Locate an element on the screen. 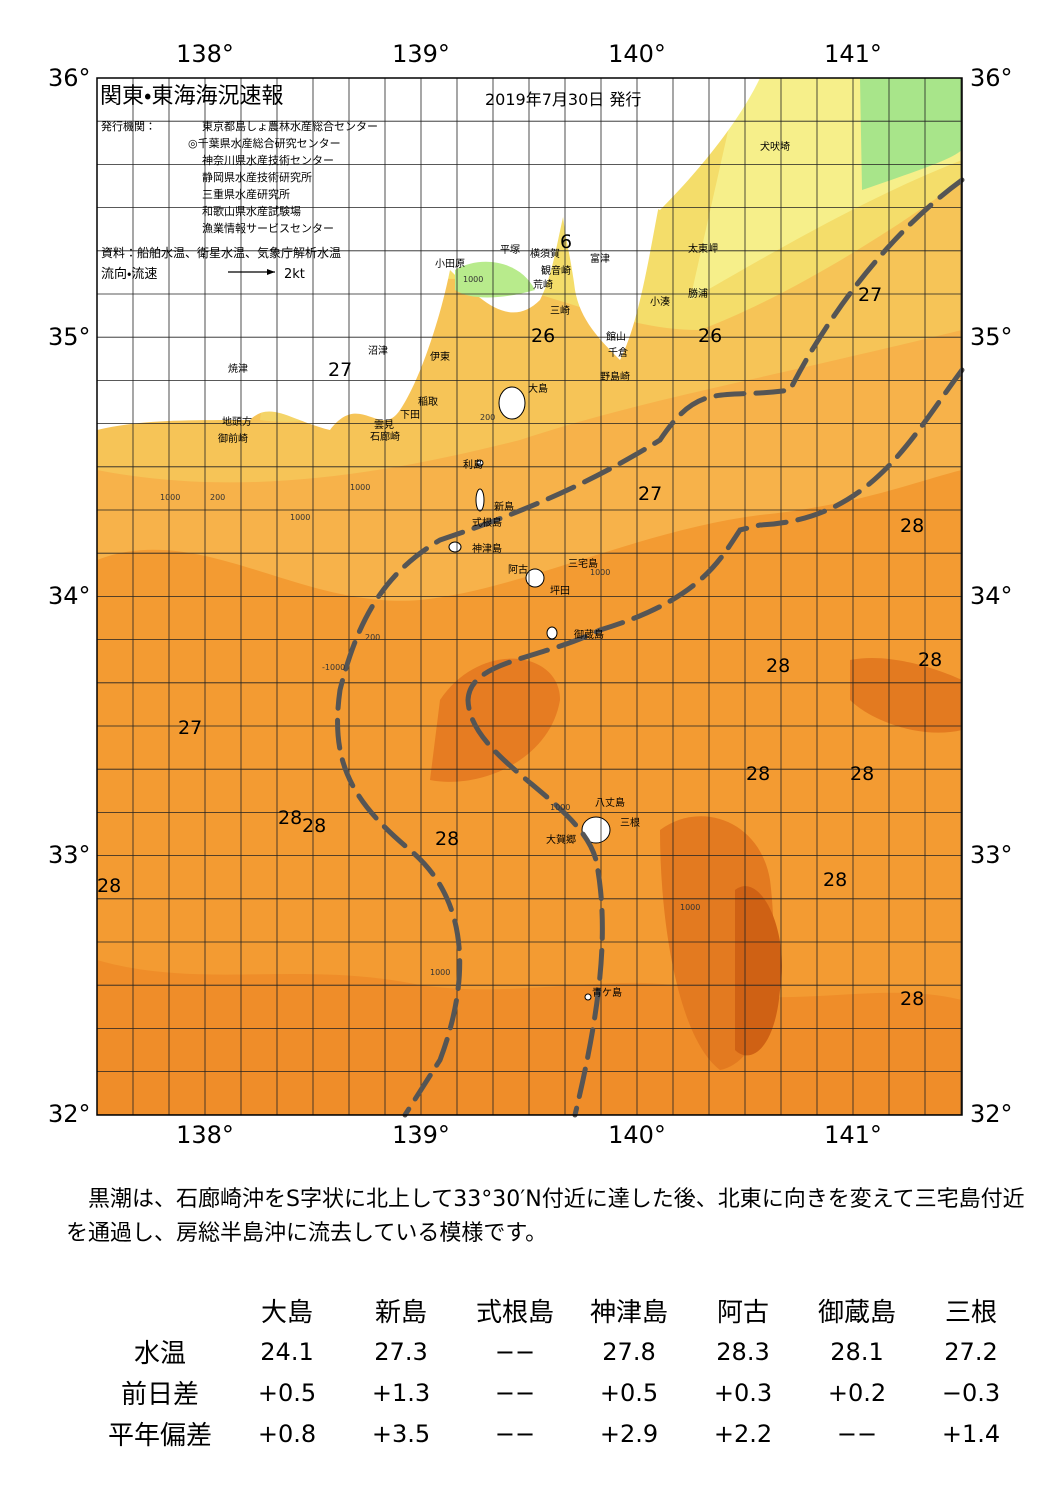 The height and width of the screenshot is (1503, 1064). lat-label: 35° is located at coordinates (69, 337).